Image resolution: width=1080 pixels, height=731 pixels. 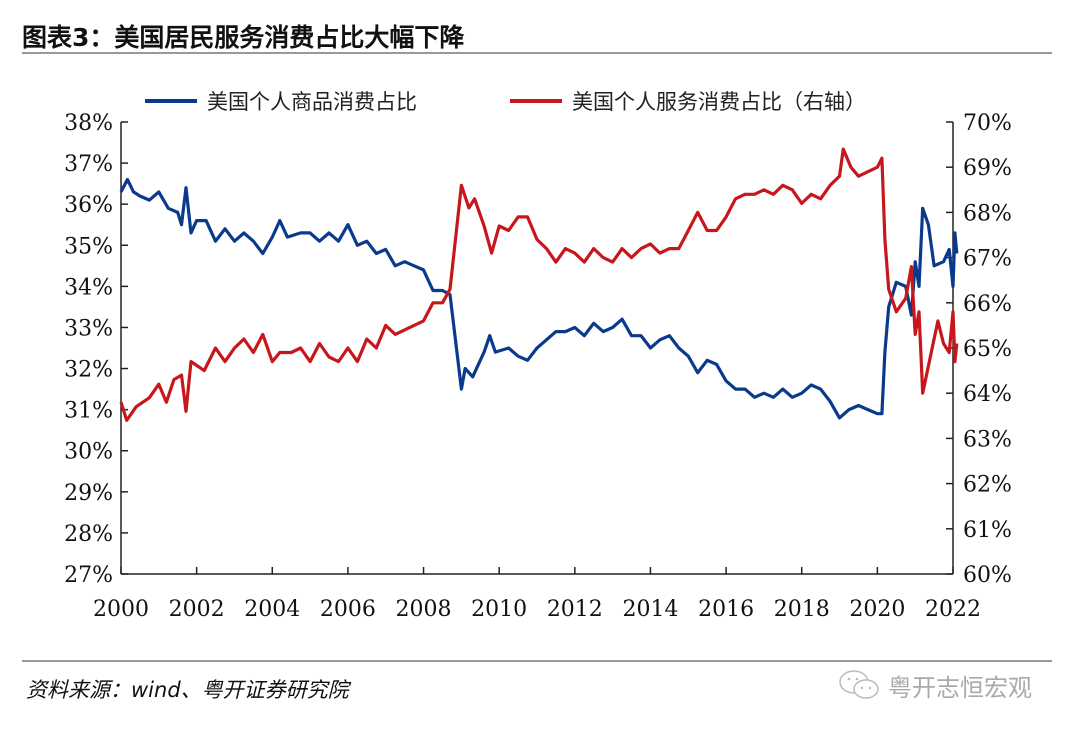 What do you see at coordinates (987, 485) in the screenshot?
I see `y-right-tick-label: 62%` at bounding box center [987, 485].